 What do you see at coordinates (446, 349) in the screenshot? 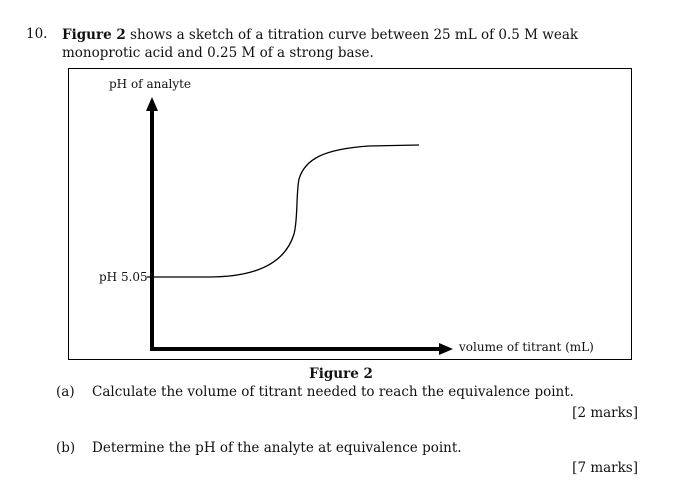
I see `x-axis-arrowhead` at bounding box center [446, 349].